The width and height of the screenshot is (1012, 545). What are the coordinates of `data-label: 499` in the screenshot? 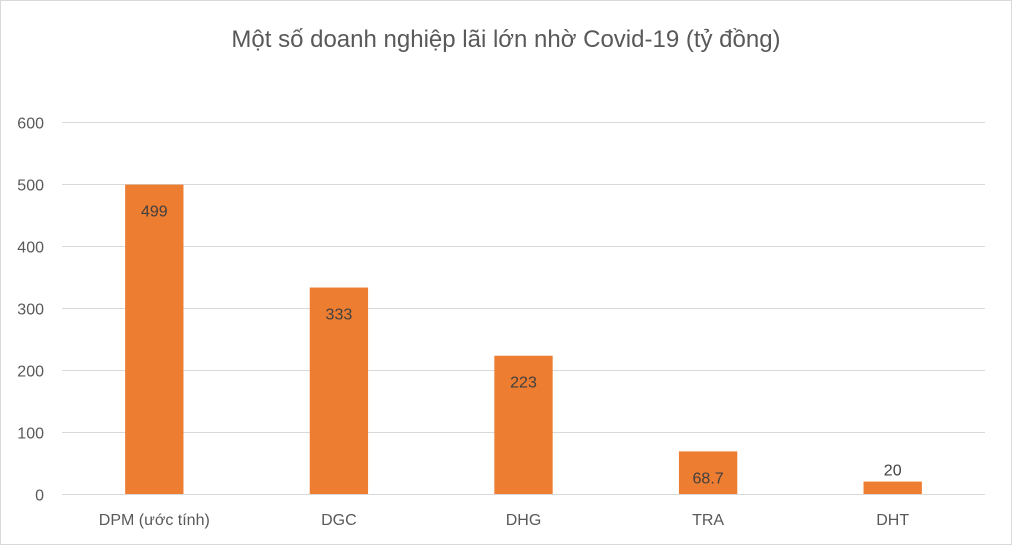 It's located at (154, 212).